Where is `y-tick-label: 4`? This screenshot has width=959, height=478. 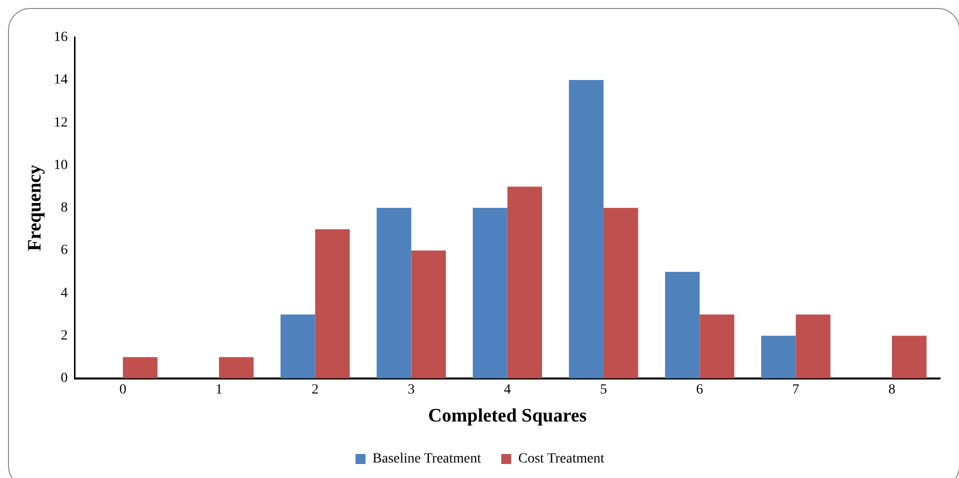
y-tick-label: 4 is located at coordinates (64, 293).